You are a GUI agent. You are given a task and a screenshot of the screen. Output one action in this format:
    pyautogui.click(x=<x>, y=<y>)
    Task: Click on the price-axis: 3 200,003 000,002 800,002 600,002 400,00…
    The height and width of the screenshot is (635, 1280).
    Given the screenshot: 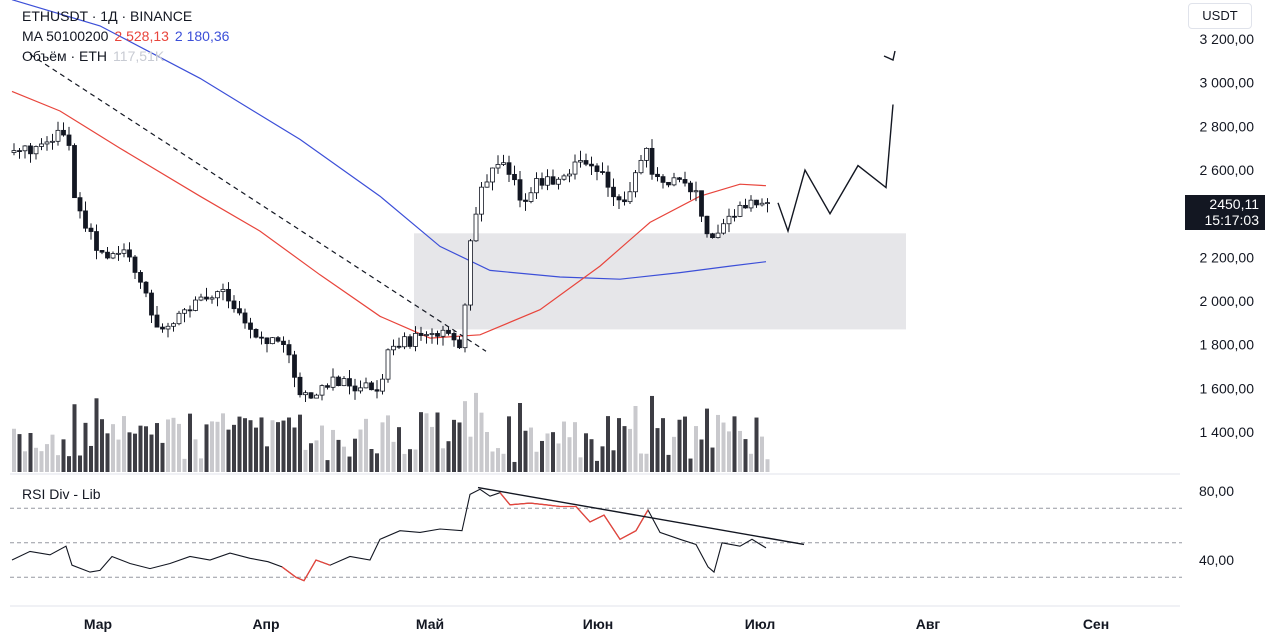 What is the action you would take?
    pyautogui.click(x=1227, y=235)
    